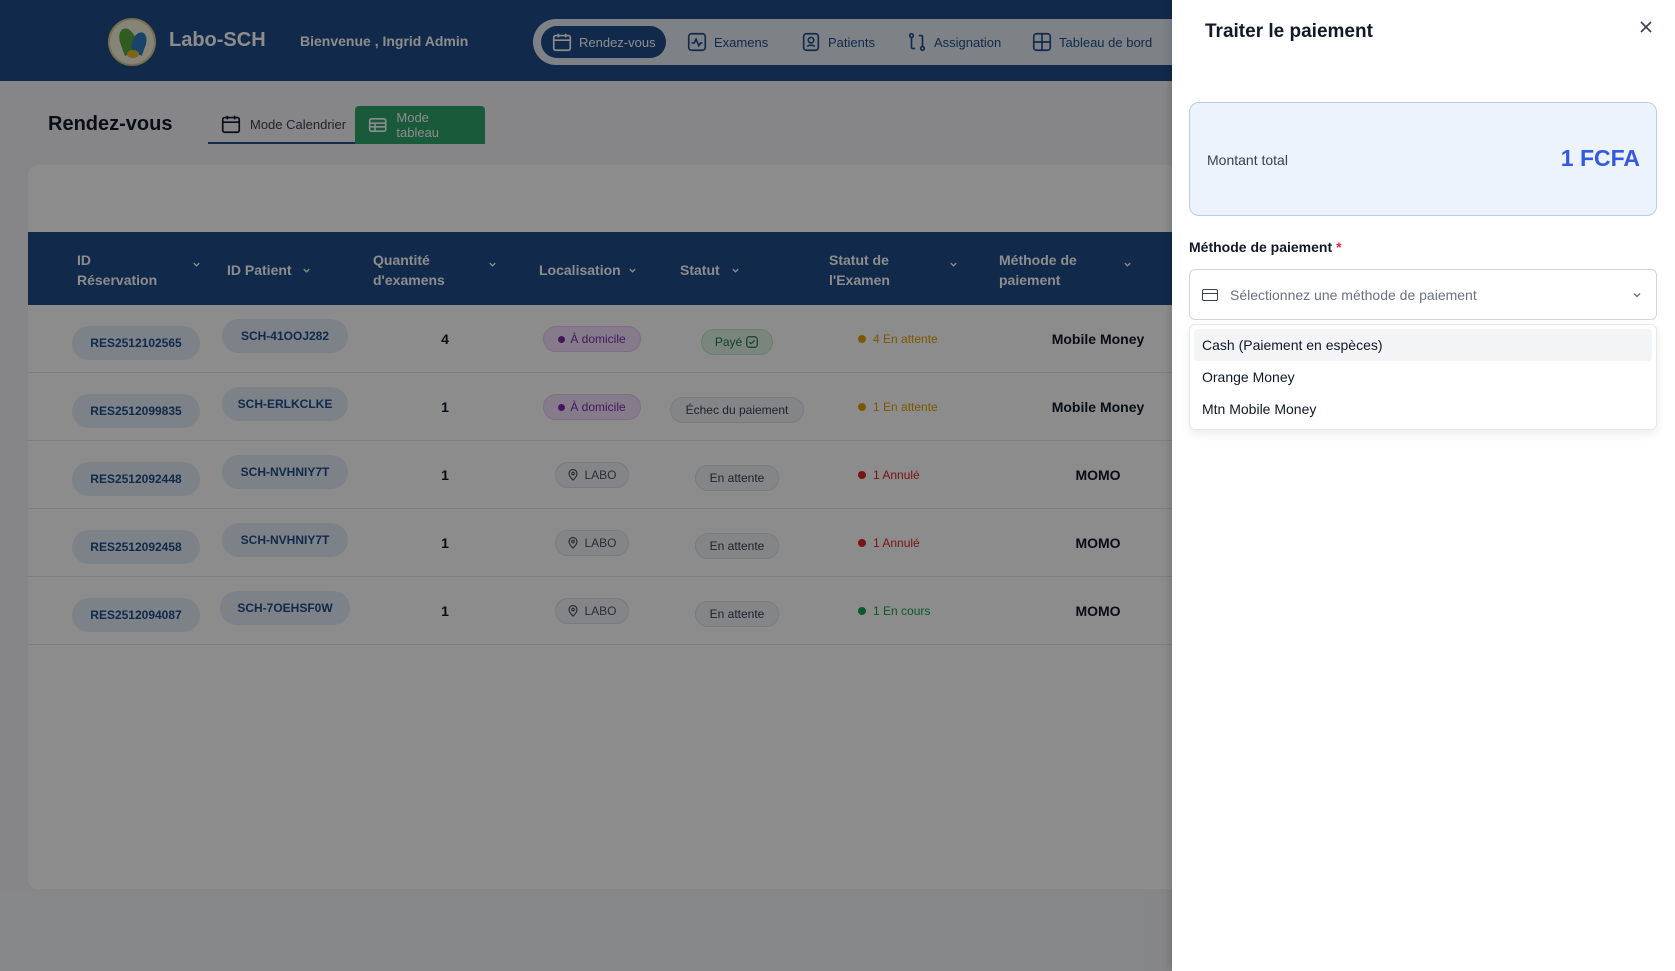 This screenshot has width=1675, height=971. Describe the element at coordinates (737, 410) in the screenshot. I see `status-badge: Échec du paiement` at that location.